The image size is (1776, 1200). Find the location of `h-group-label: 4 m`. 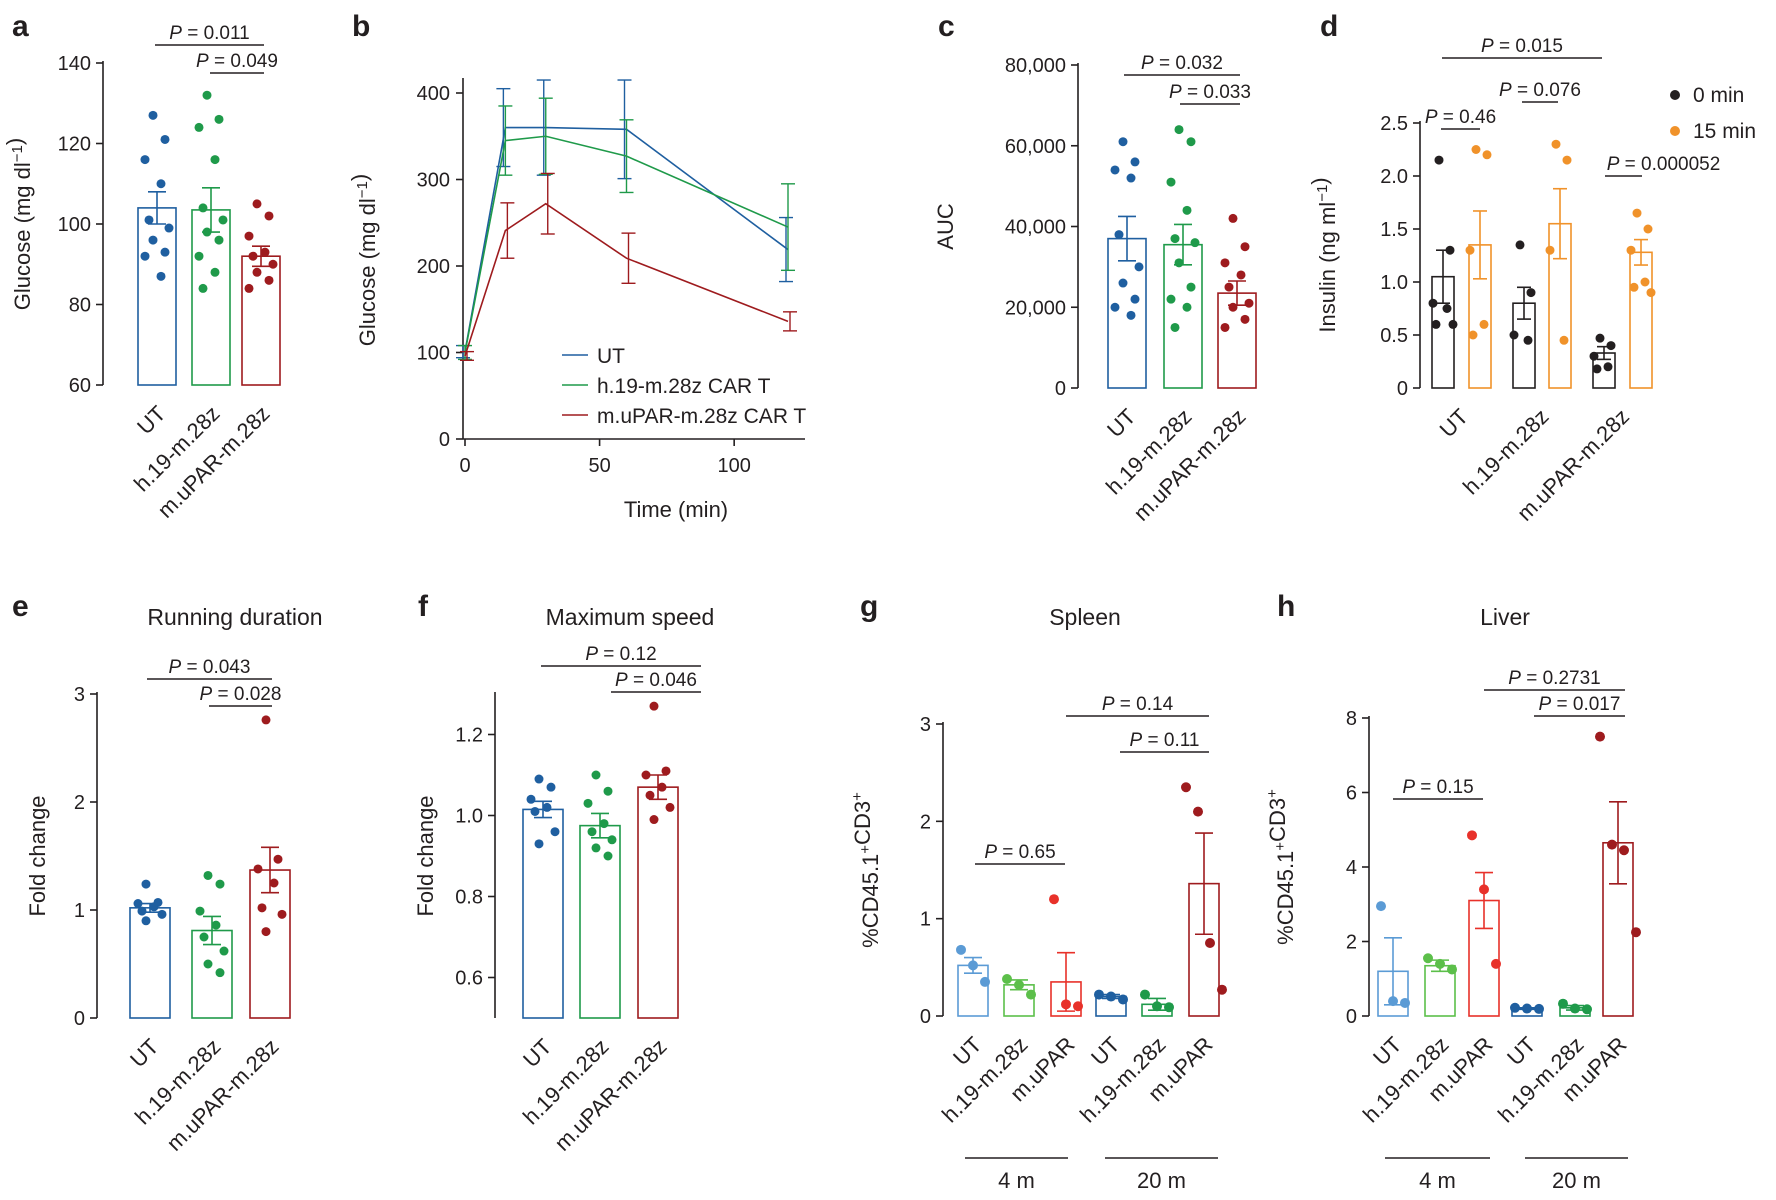

h-group-label: 4 m is located at coordinates (1437, 1180).